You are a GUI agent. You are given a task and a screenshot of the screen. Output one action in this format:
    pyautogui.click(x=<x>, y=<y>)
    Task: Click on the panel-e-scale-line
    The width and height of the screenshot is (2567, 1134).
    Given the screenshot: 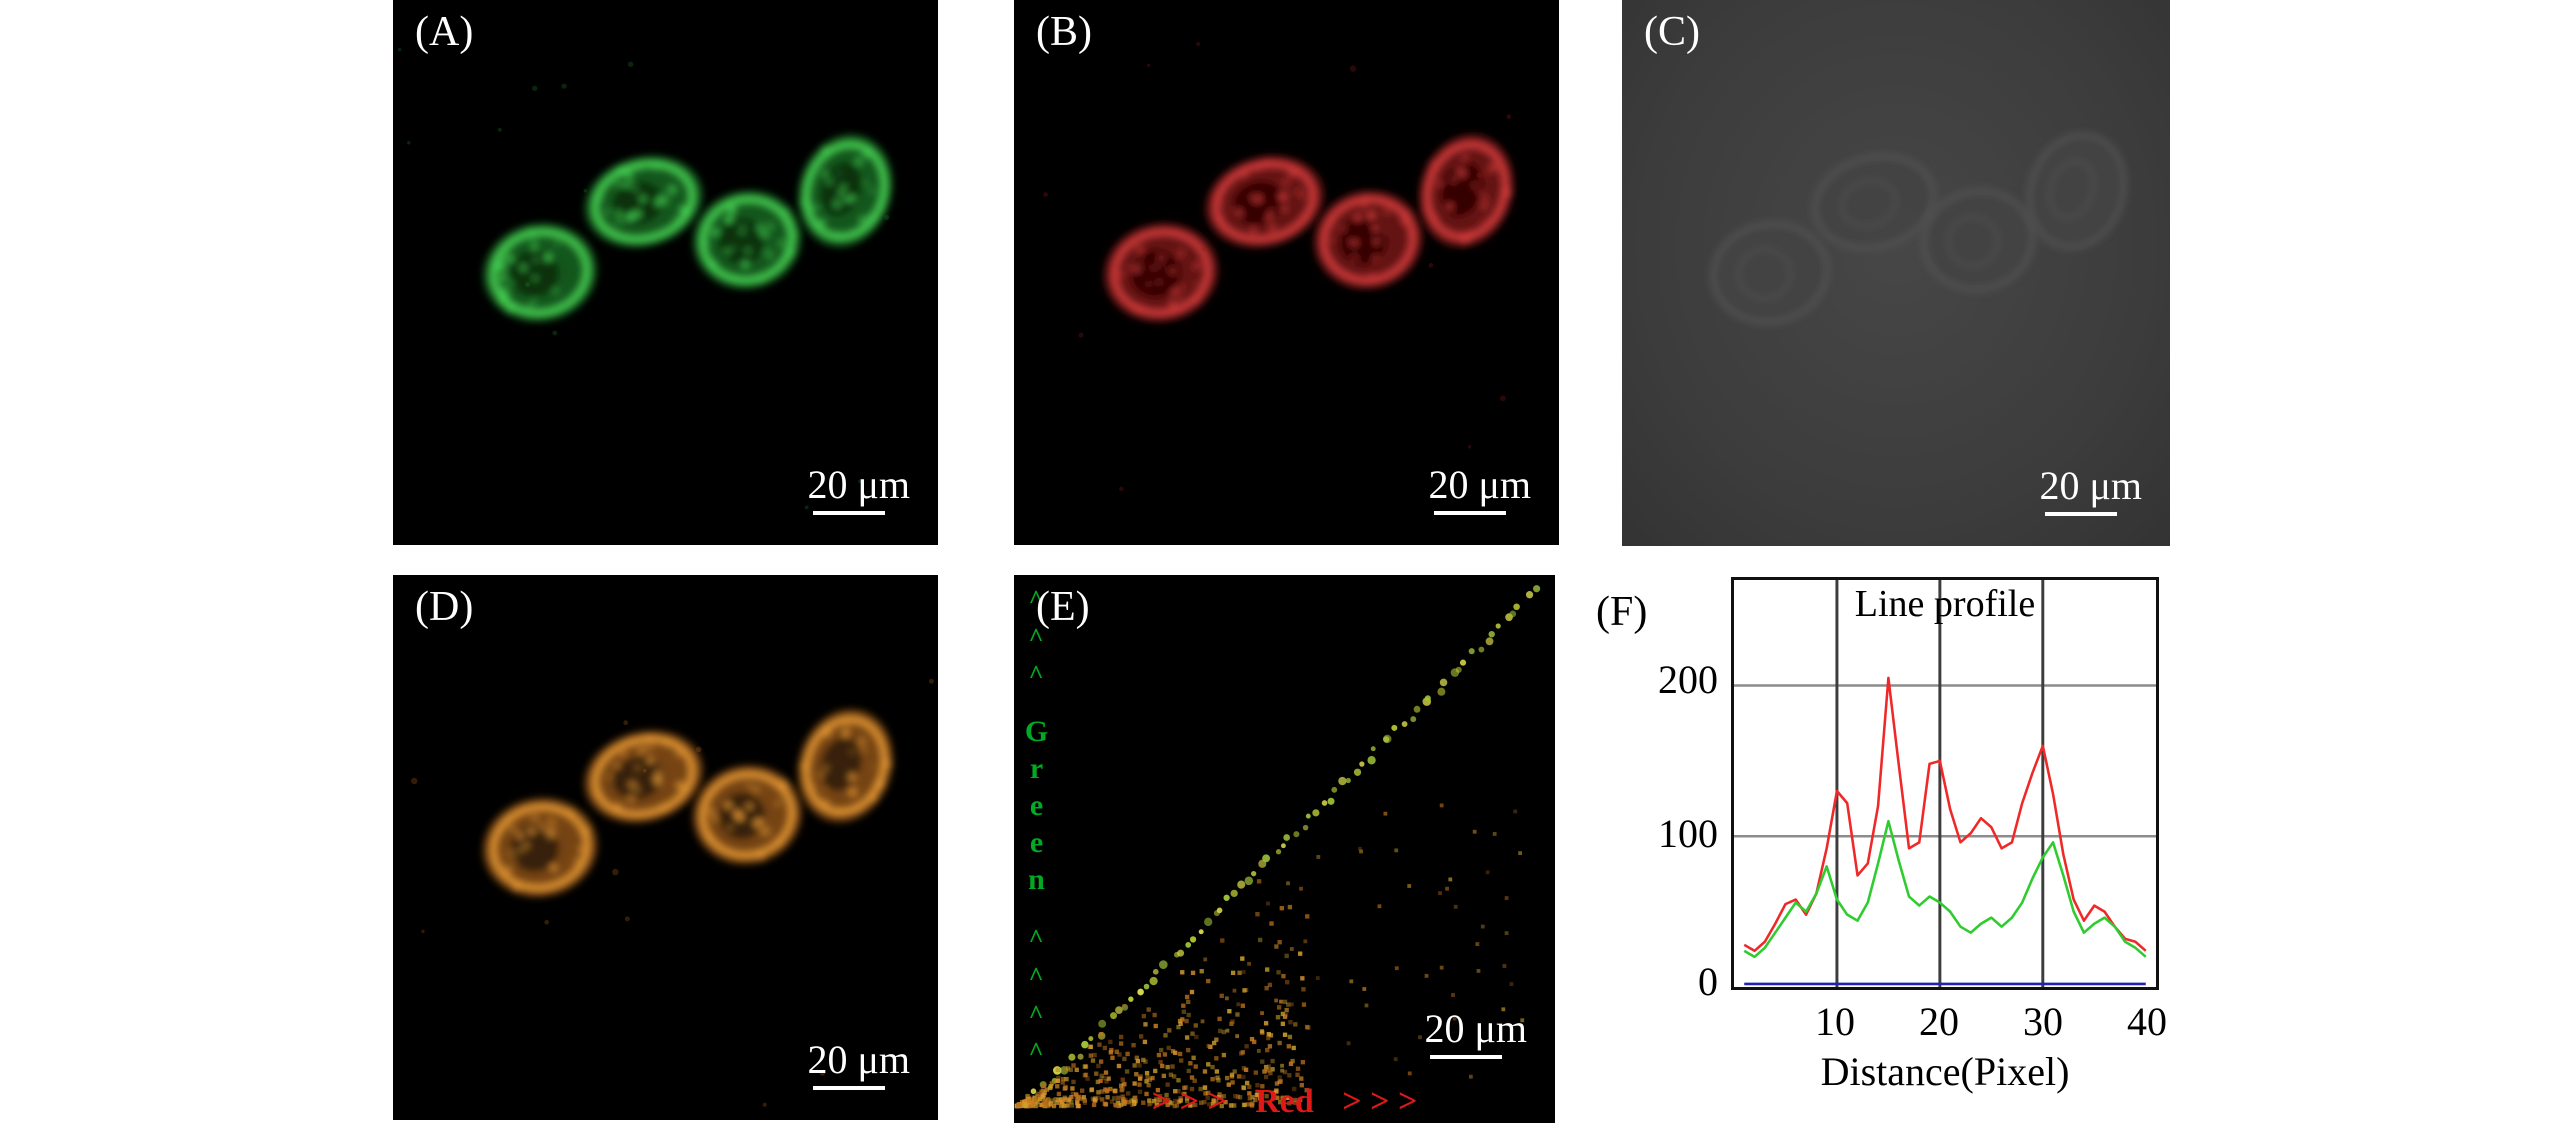 What is the action you would take?
    pyautogui.click(x=1466, y=1057)
    